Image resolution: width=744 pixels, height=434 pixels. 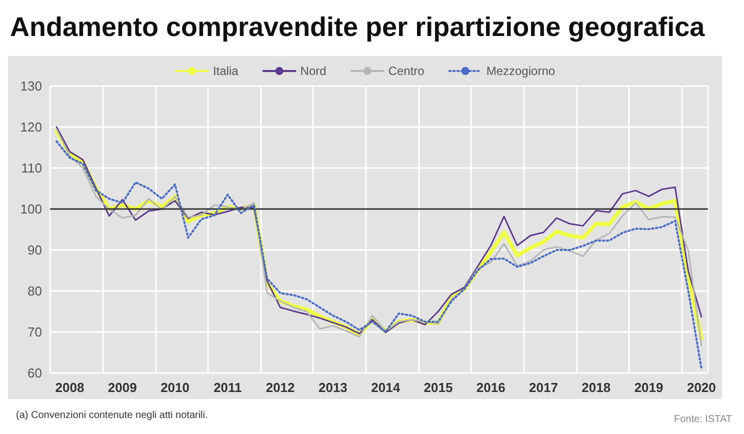 I want to click on source-note: Fonte: ISTAT, so click(x=703, y=419).